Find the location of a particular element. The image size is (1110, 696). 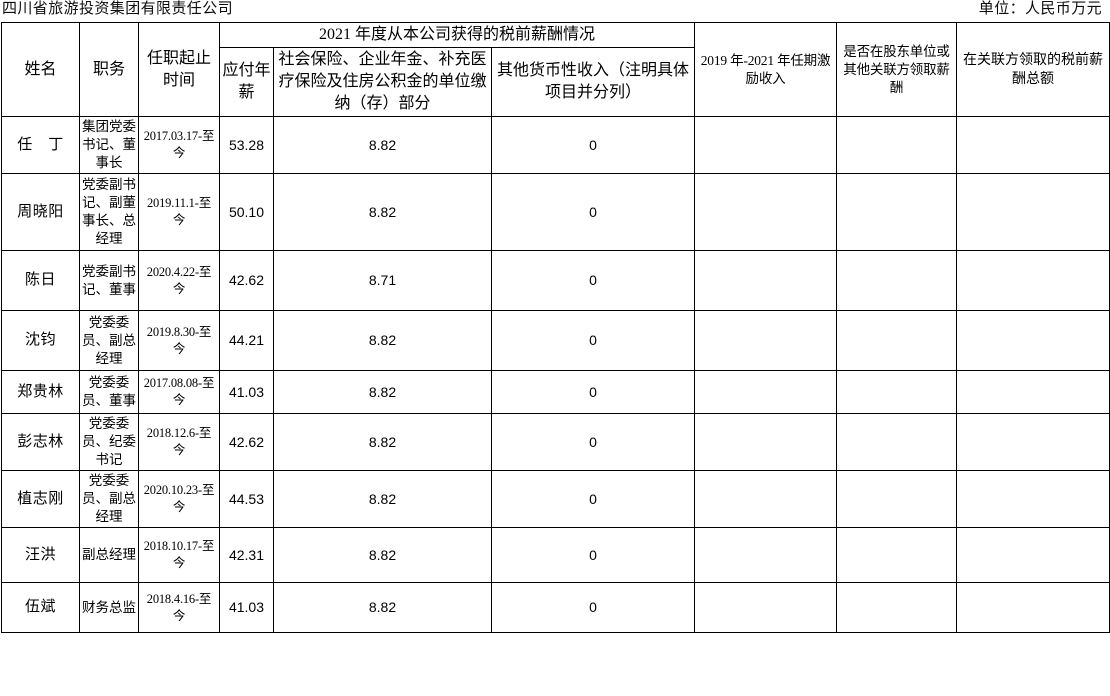

cell-tenure: 2017.03.17-至今 is located at coordinates (179, 145).